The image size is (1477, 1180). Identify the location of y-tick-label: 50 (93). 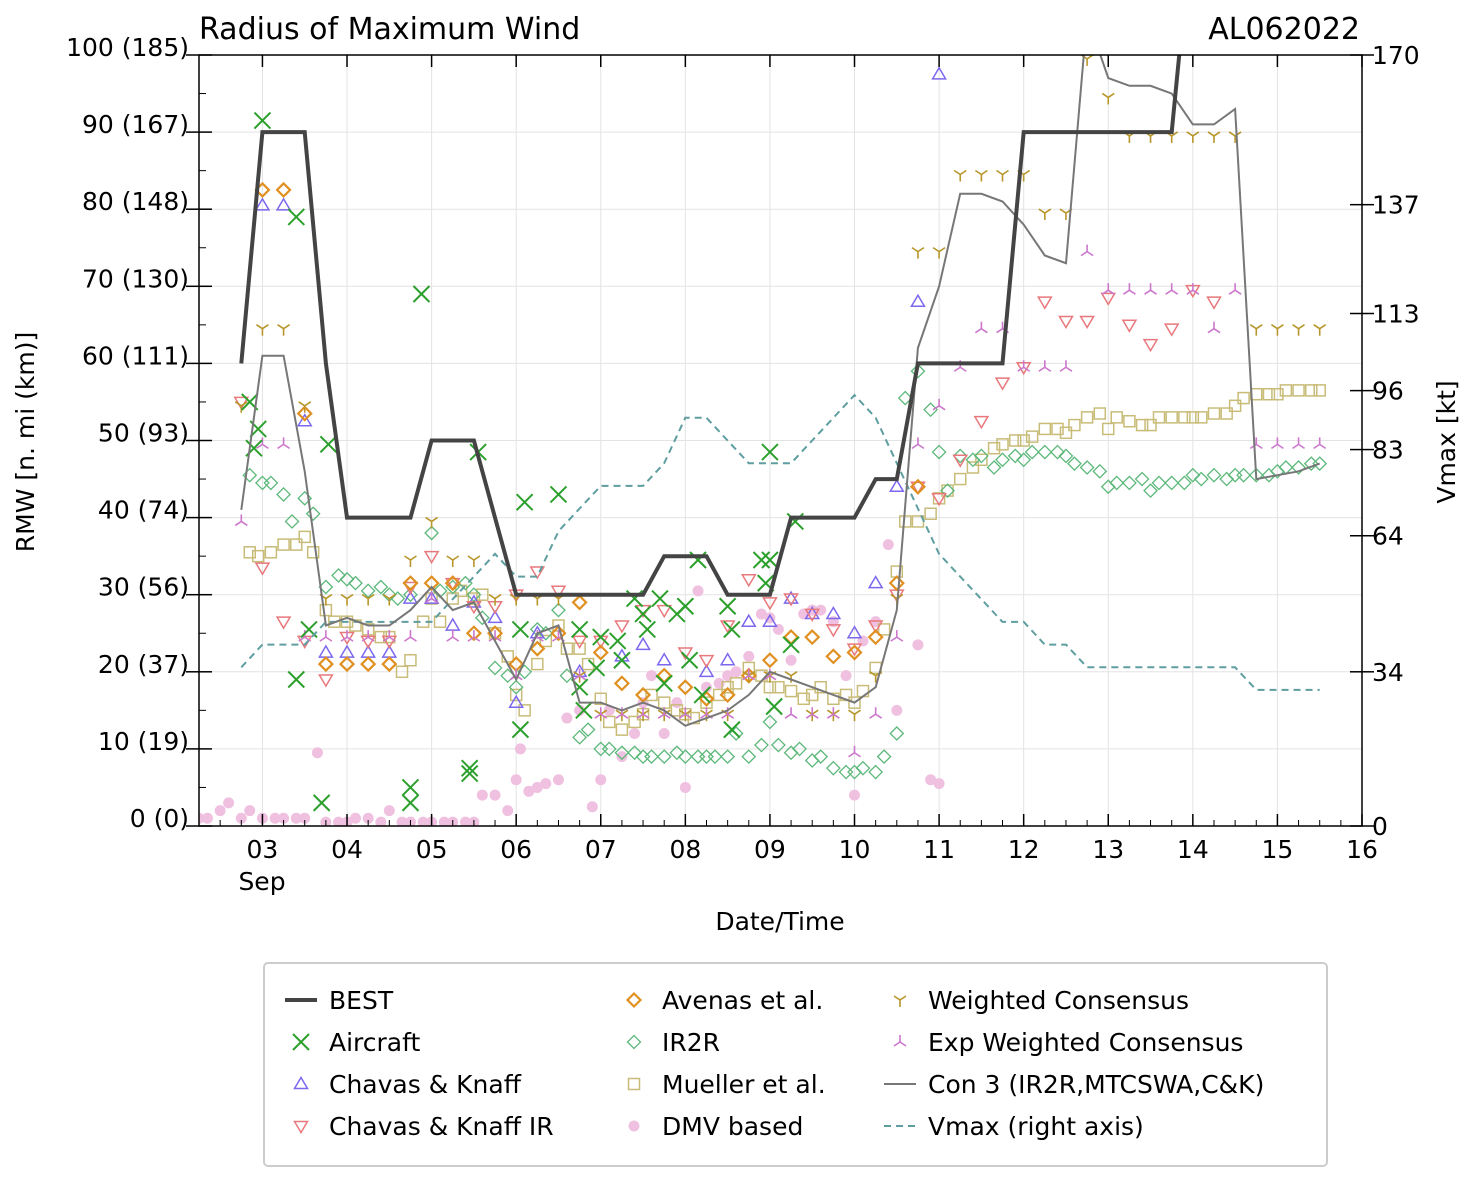
(143, 433).